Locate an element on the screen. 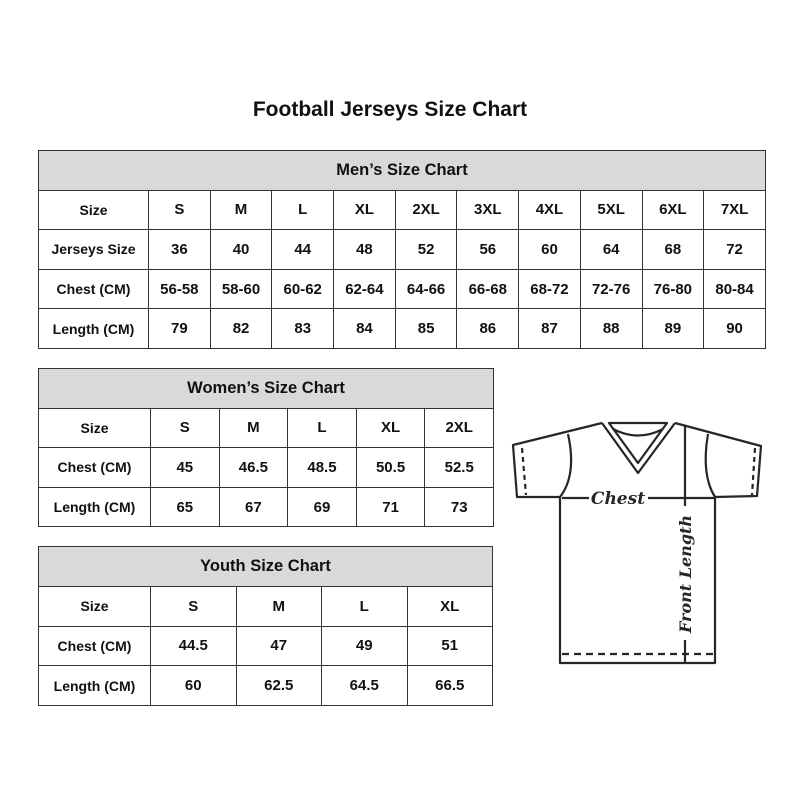 This screenshot has width=800, height=800. men-caption: Men’s Size Chart is located at coordinates (402, 170).